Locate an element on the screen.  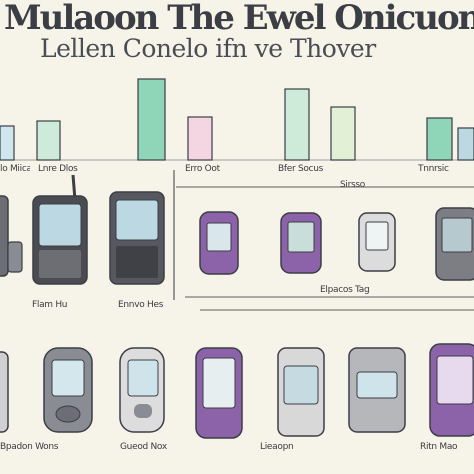
label-row1-1: lo Miicar is located at coordinates (15, 169).